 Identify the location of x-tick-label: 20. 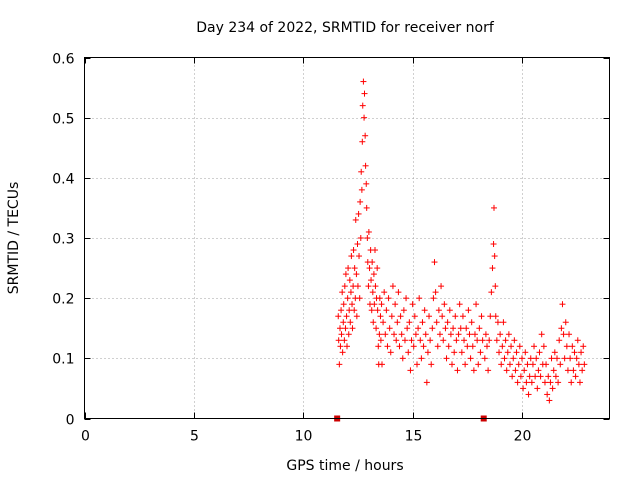
(523, 437).